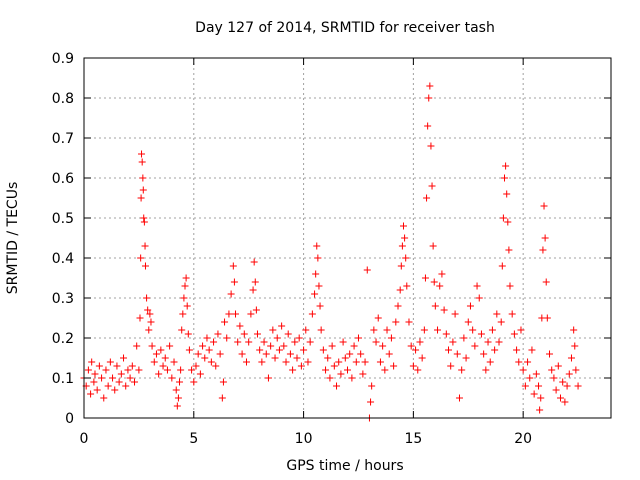 This screenshot has height=480, width=640. What do you see at coordinates (63, 179) in the screenshot?
I see `y-tick-label: 0.6` at bounding box center [63, 179].